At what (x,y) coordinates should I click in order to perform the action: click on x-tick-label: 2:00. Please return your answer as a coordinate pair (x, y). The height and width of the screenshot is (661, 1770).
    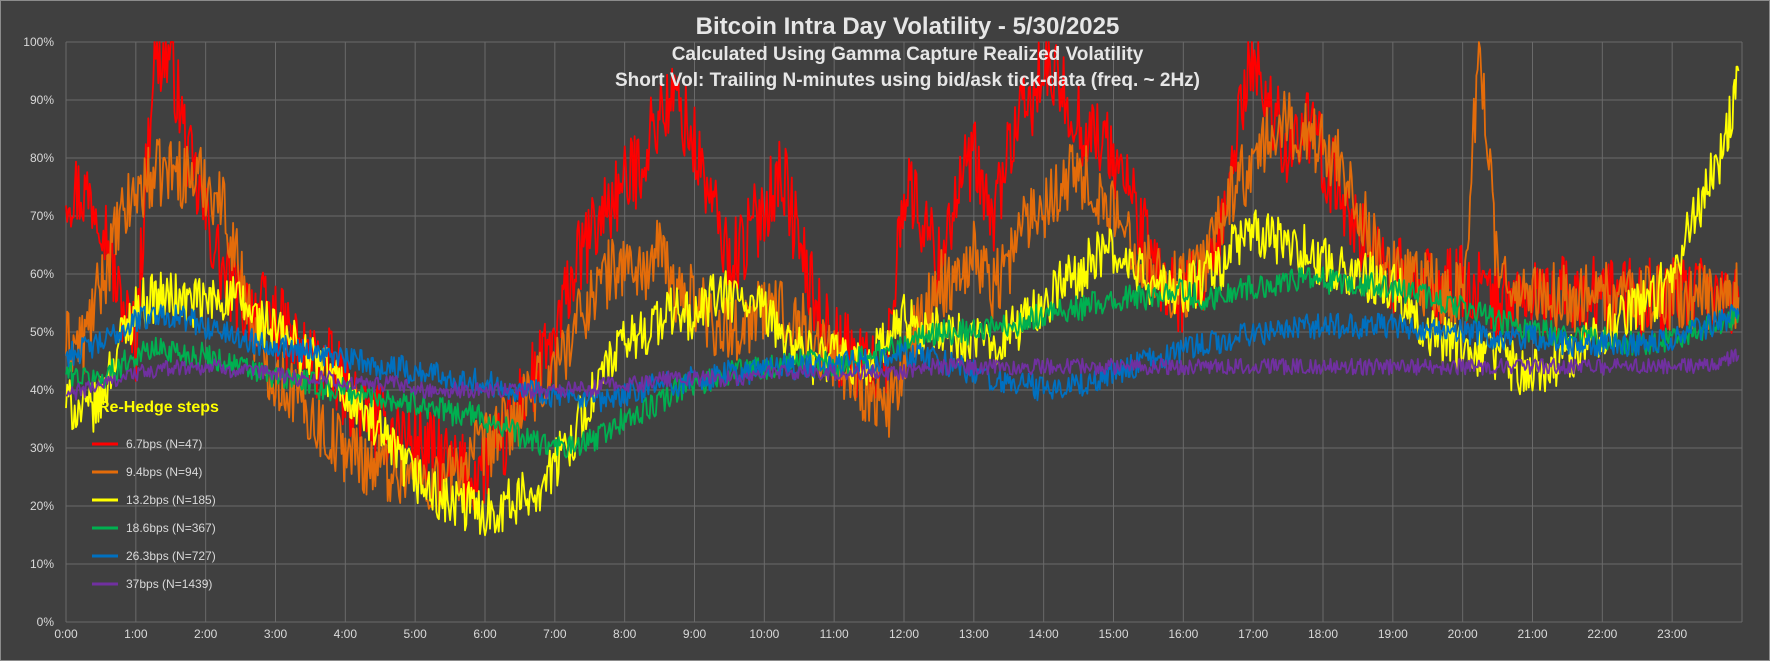
    Looking at the image, I should click on (206, 634).